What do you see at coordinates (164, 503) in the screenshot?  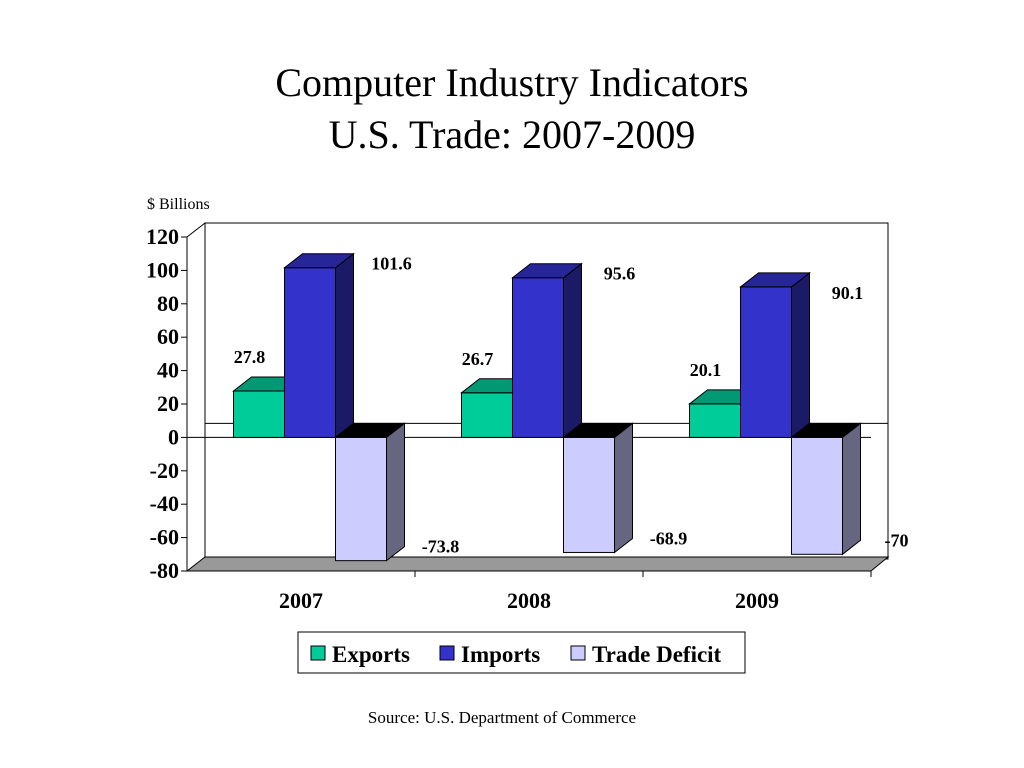 I see `y-tick-label: -40` at bounding box center [164, 503].